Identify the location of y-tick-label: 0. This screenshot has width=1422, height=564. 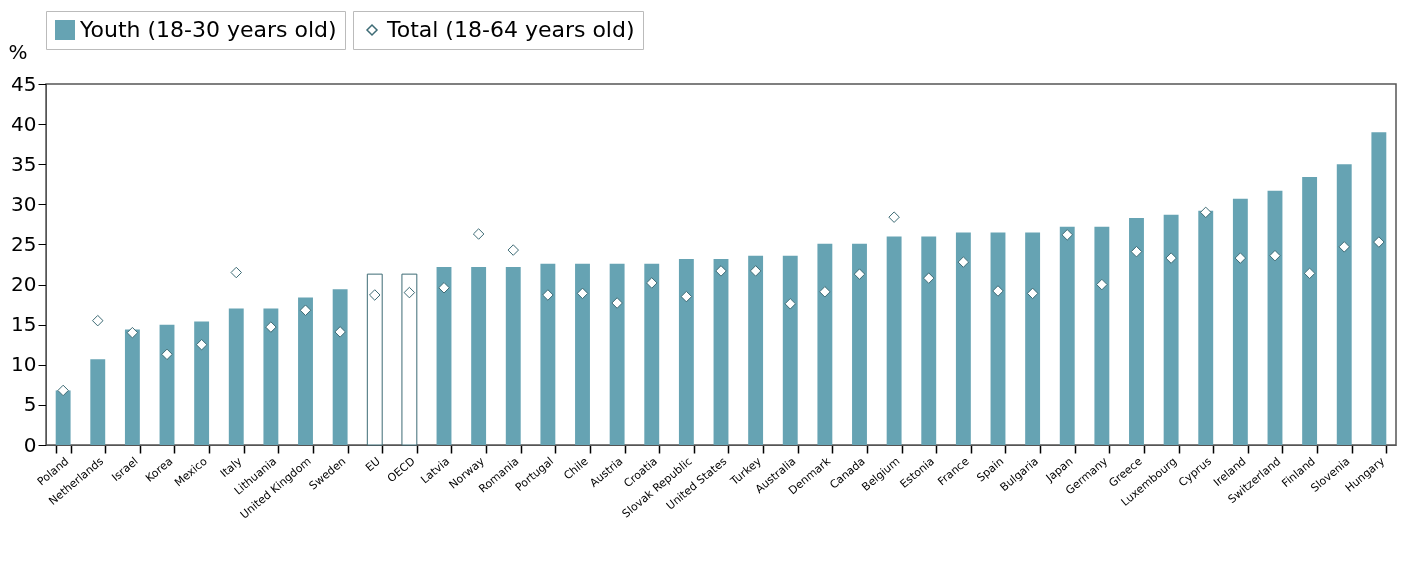
(30, 444).